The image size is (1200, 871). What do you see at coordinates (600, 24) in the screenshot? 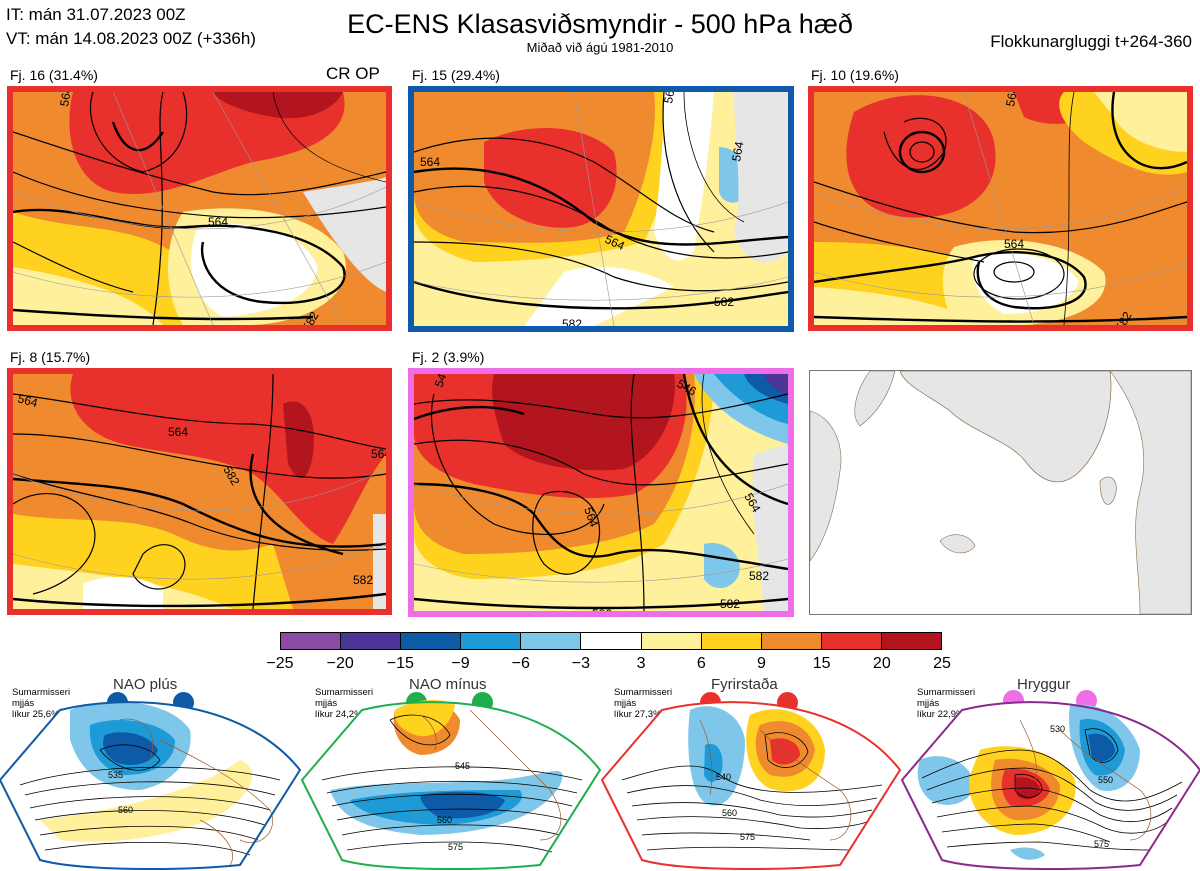
I see `page-title: EC-ENS Klasasviðsmyndir - 500 hPa hæð` at bounding box center [600, 24].